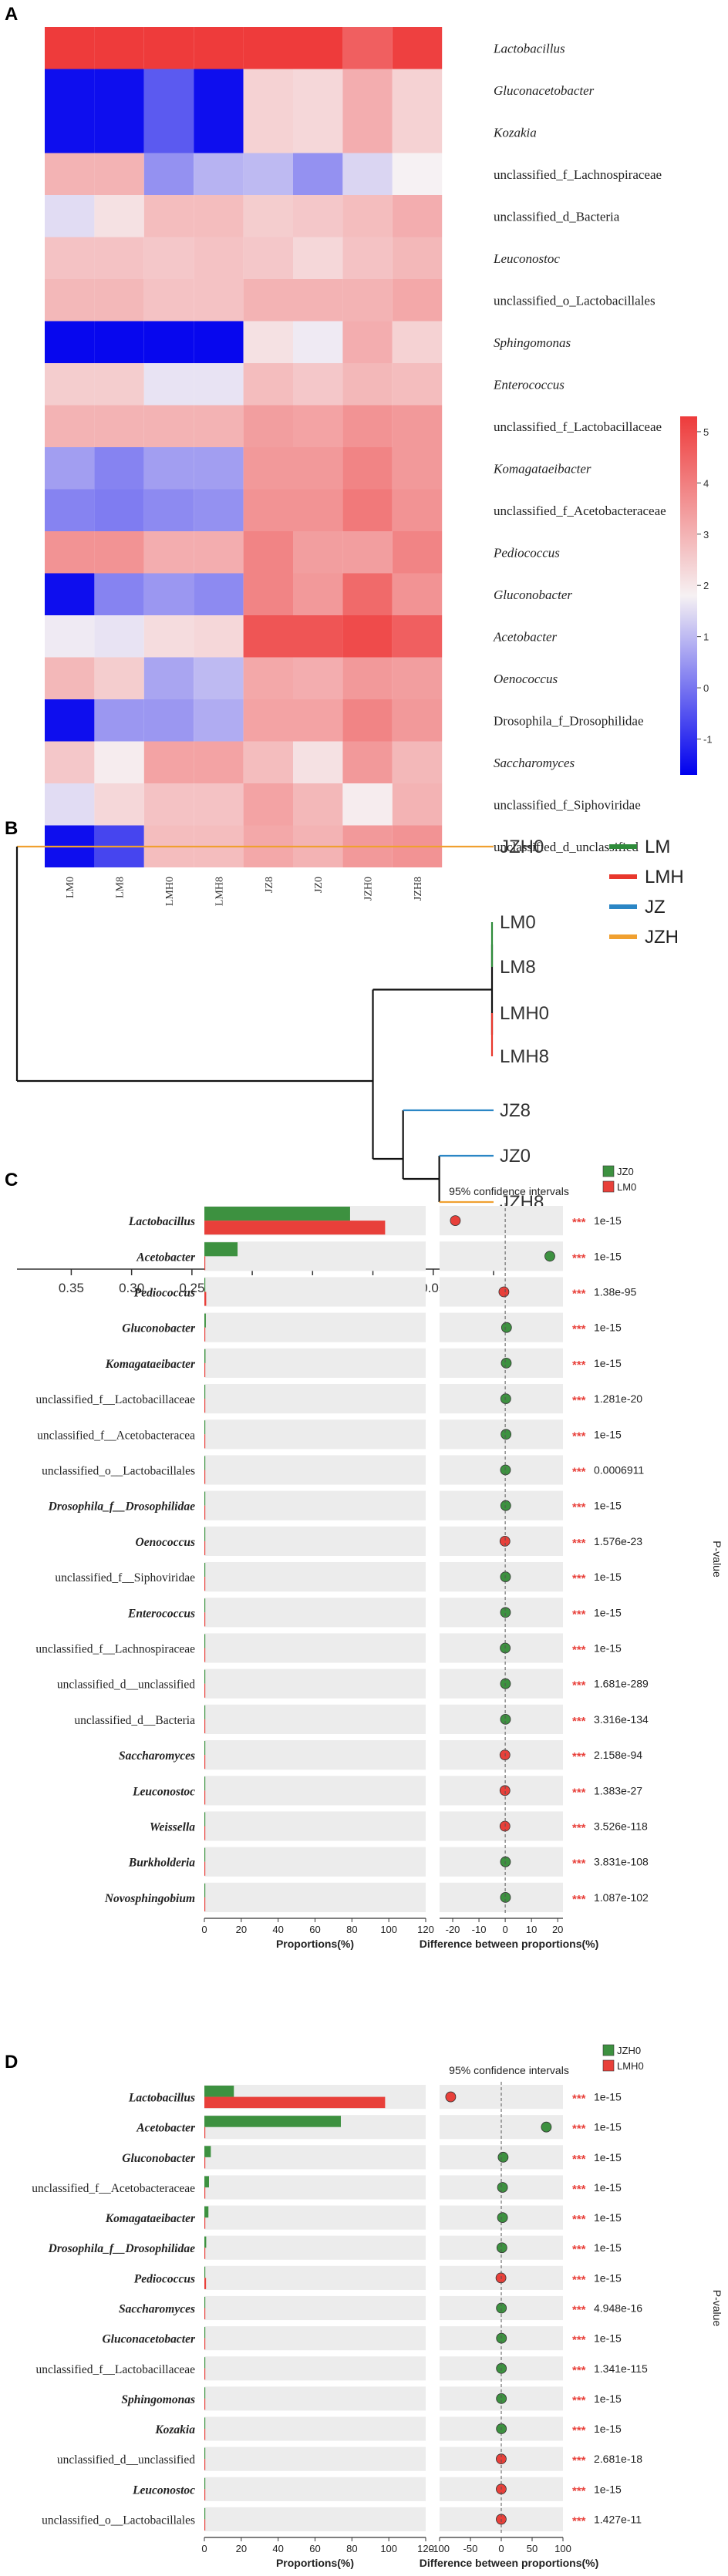 The width and height of the screenshot is (728, 2576). I want to click on heatmap-row-label: Acetobacter, so click(526, 636).